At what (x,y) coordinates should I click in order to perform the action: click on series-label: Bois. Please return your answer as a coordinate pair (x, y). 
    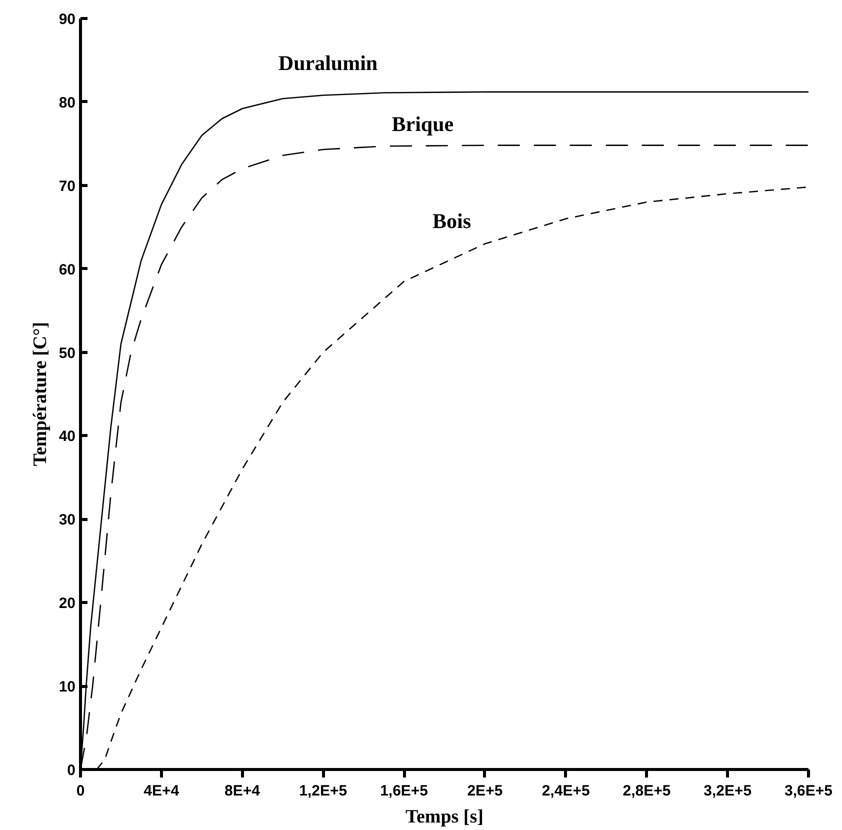
    Looking at the image, I should click on (452, 221).